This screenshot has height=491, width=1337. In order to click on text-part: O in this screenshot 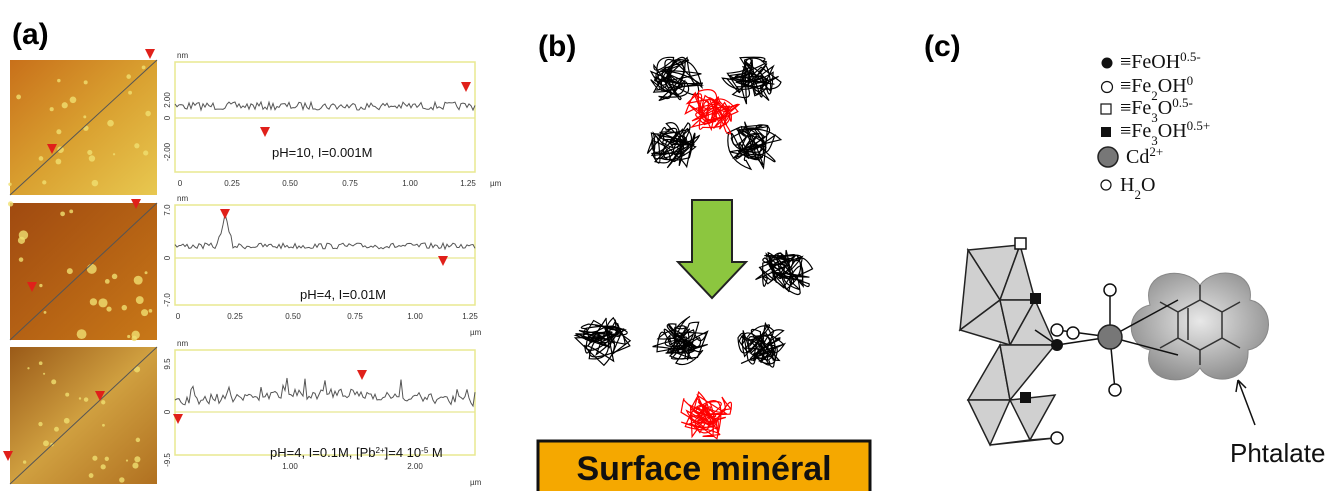, I will do `click(1165, 108)`.